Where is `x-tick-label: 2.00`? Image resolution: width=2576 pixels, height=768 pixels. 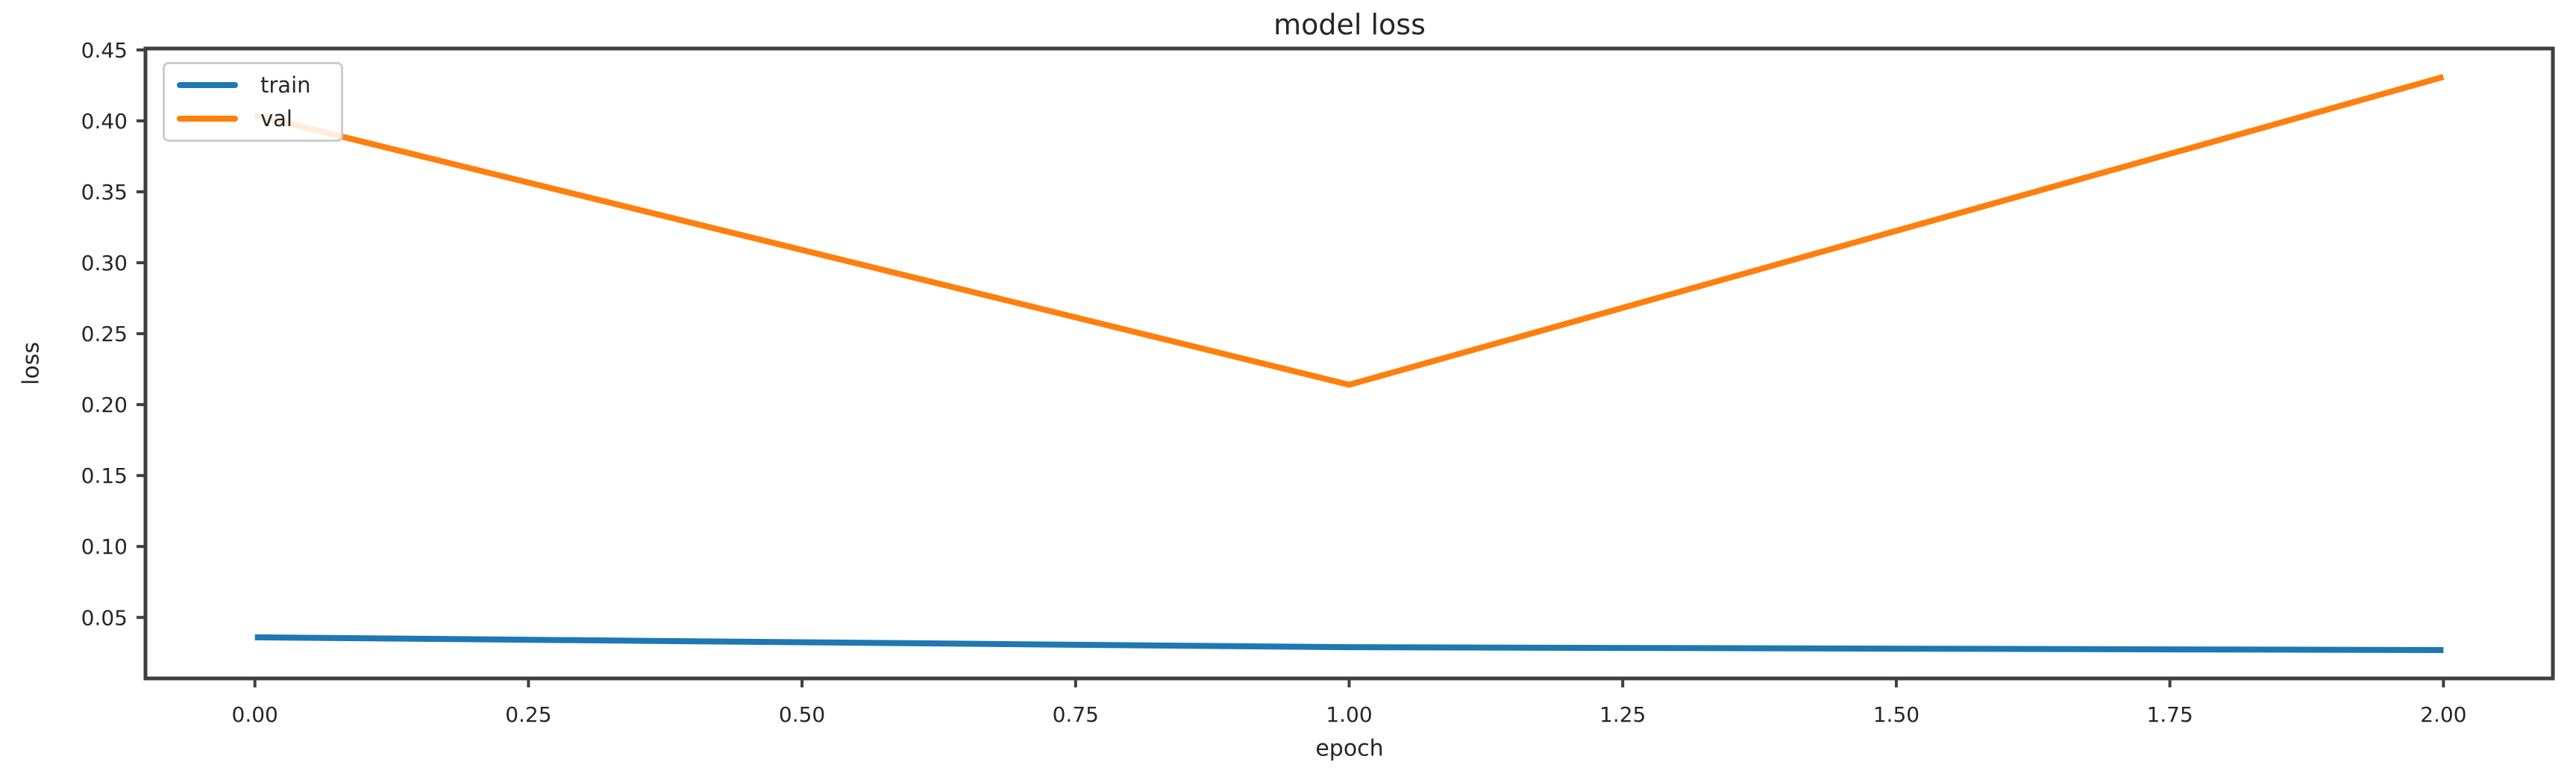
x-tick-label: 2.00 is located at coordinates (2443, 714).